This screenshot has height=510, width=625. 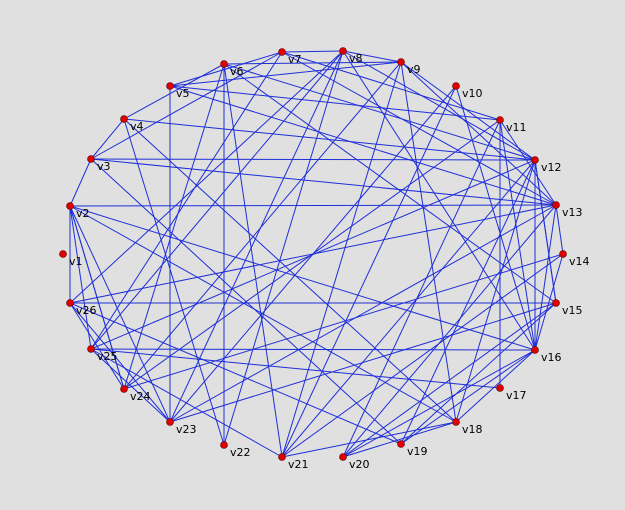 What do you see at coordinates (335, 103) in the screenshot?
I see `edge-v5-v11` at bounding box center [335, 103].